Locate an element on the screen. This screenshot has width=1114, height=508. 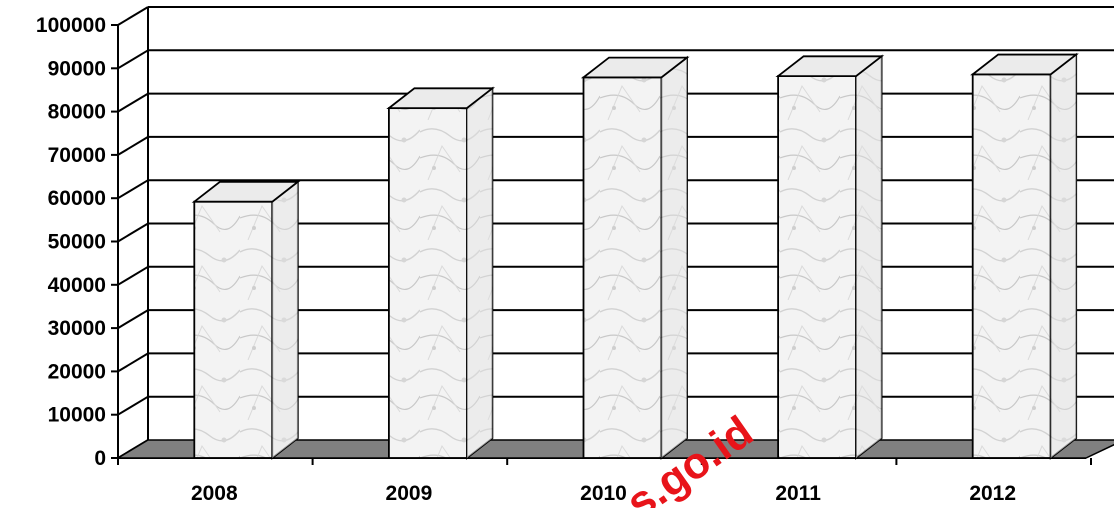
x-tick-label: 2008 is located at coordinates (214, 493).